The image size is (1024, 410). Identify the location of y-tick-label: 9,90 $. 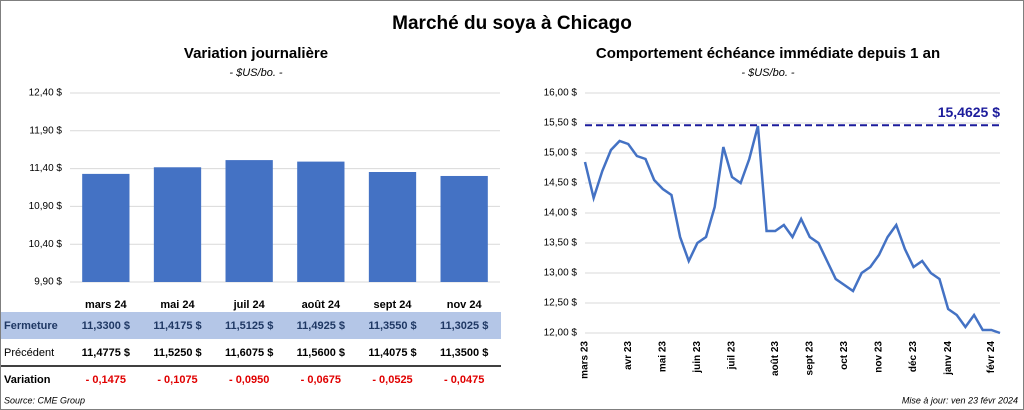
(48, 282).